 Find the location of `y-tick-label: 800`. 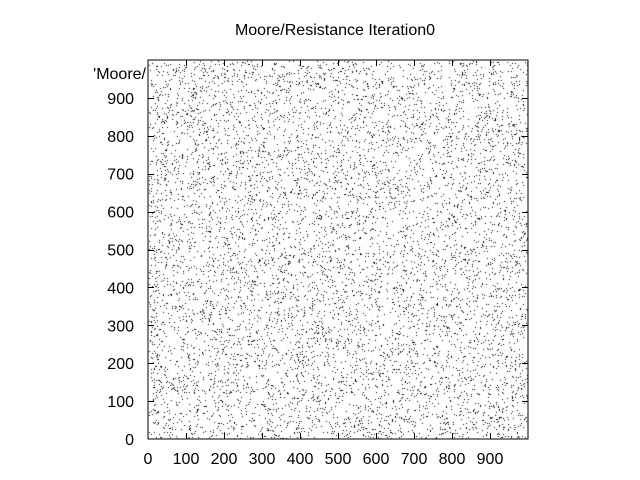

y-tick-label: 800 is located at coordinates (120, 137).